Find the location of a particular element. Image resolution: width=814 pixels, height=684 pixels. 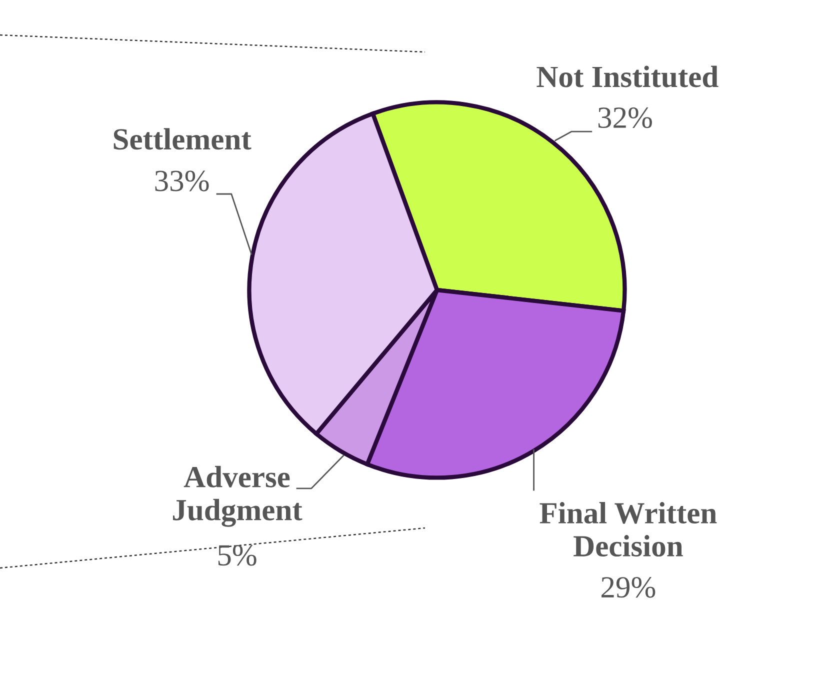

slice-label: Final Written Decision is located at coordinates (628, 529).